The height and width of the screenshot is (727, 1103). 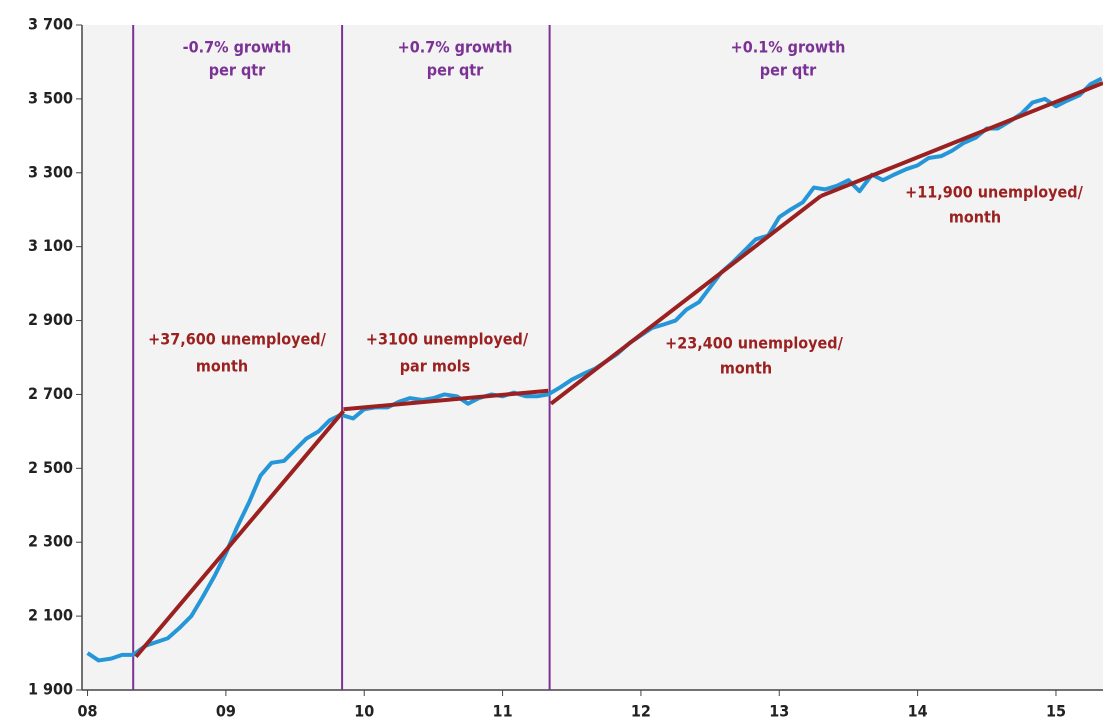 I want to click on y-tick-label: 3 700, so click(x=50, y=24).